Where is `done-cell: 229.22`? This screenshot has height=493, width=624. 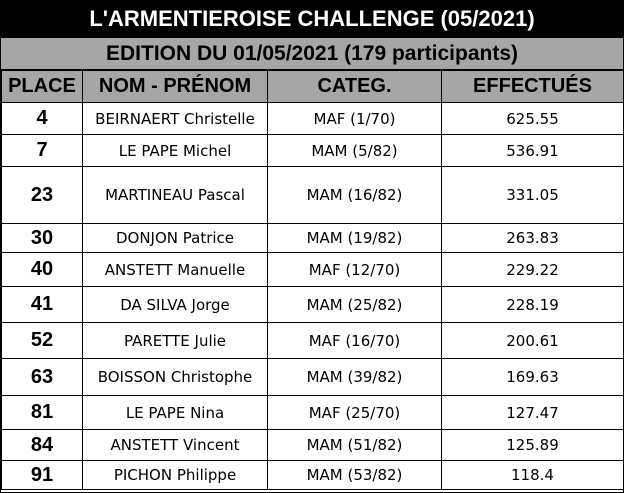 done-cell: 229.22 is located at coordinates (532, 269).